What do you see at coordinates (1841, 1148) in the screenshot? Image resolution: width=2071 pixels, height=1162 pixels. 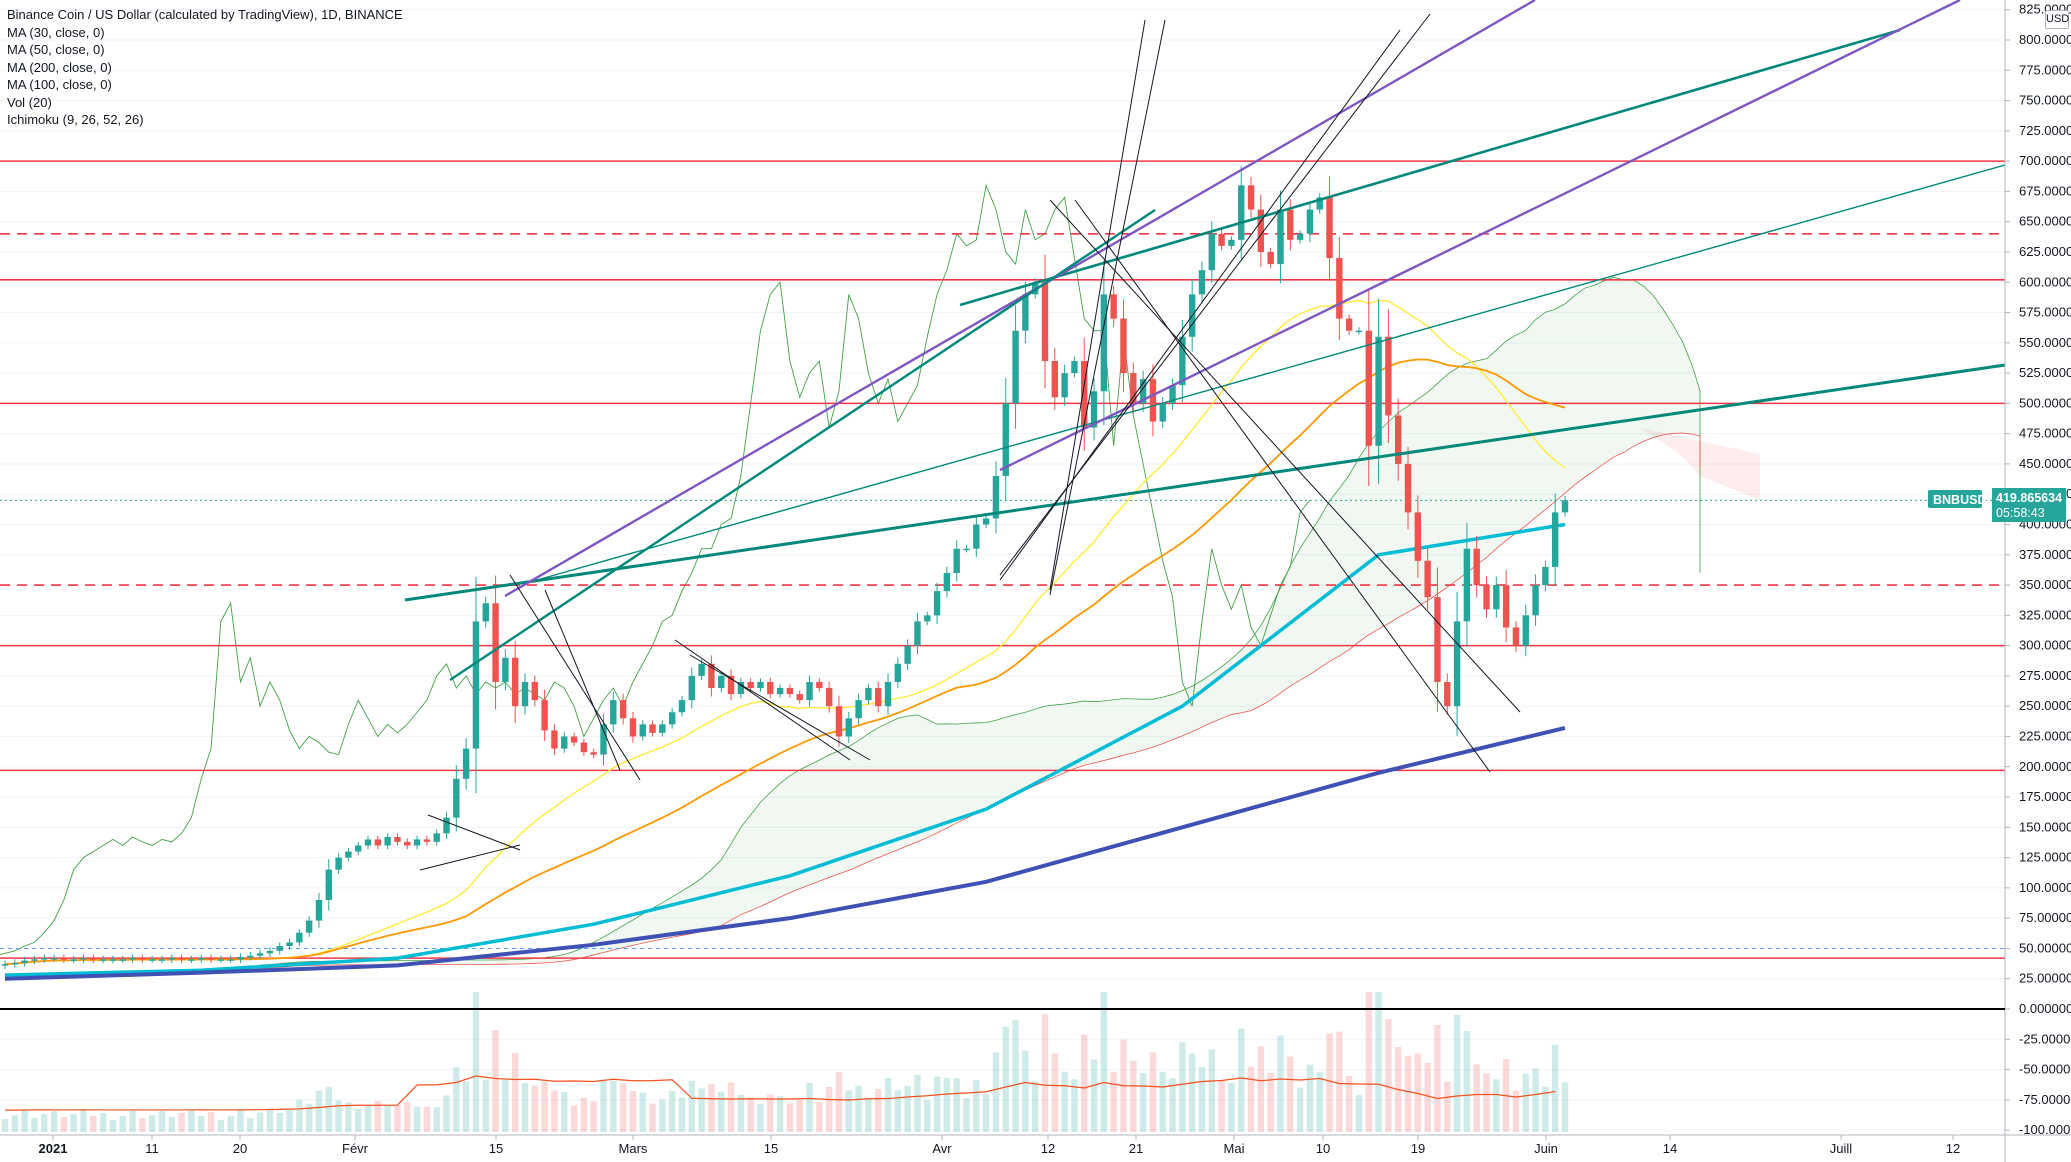 I see `time-tick-label: Juill` at bounding box center [1841, 1148].